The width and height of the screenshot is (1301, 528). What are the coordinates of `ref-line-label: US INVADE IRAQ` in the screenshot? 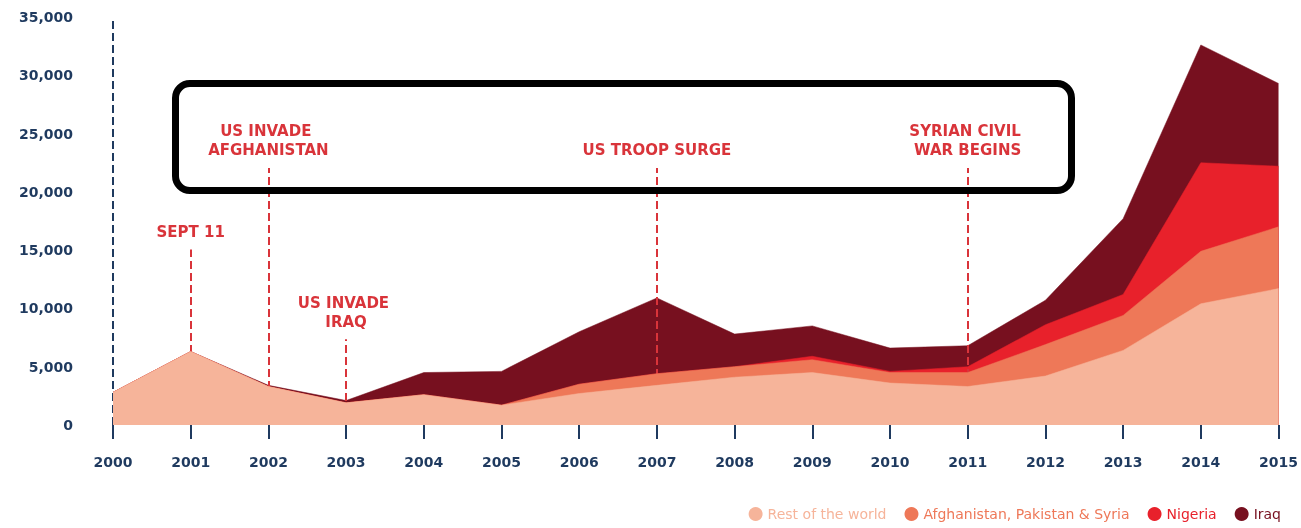 It's located at (346, 312).